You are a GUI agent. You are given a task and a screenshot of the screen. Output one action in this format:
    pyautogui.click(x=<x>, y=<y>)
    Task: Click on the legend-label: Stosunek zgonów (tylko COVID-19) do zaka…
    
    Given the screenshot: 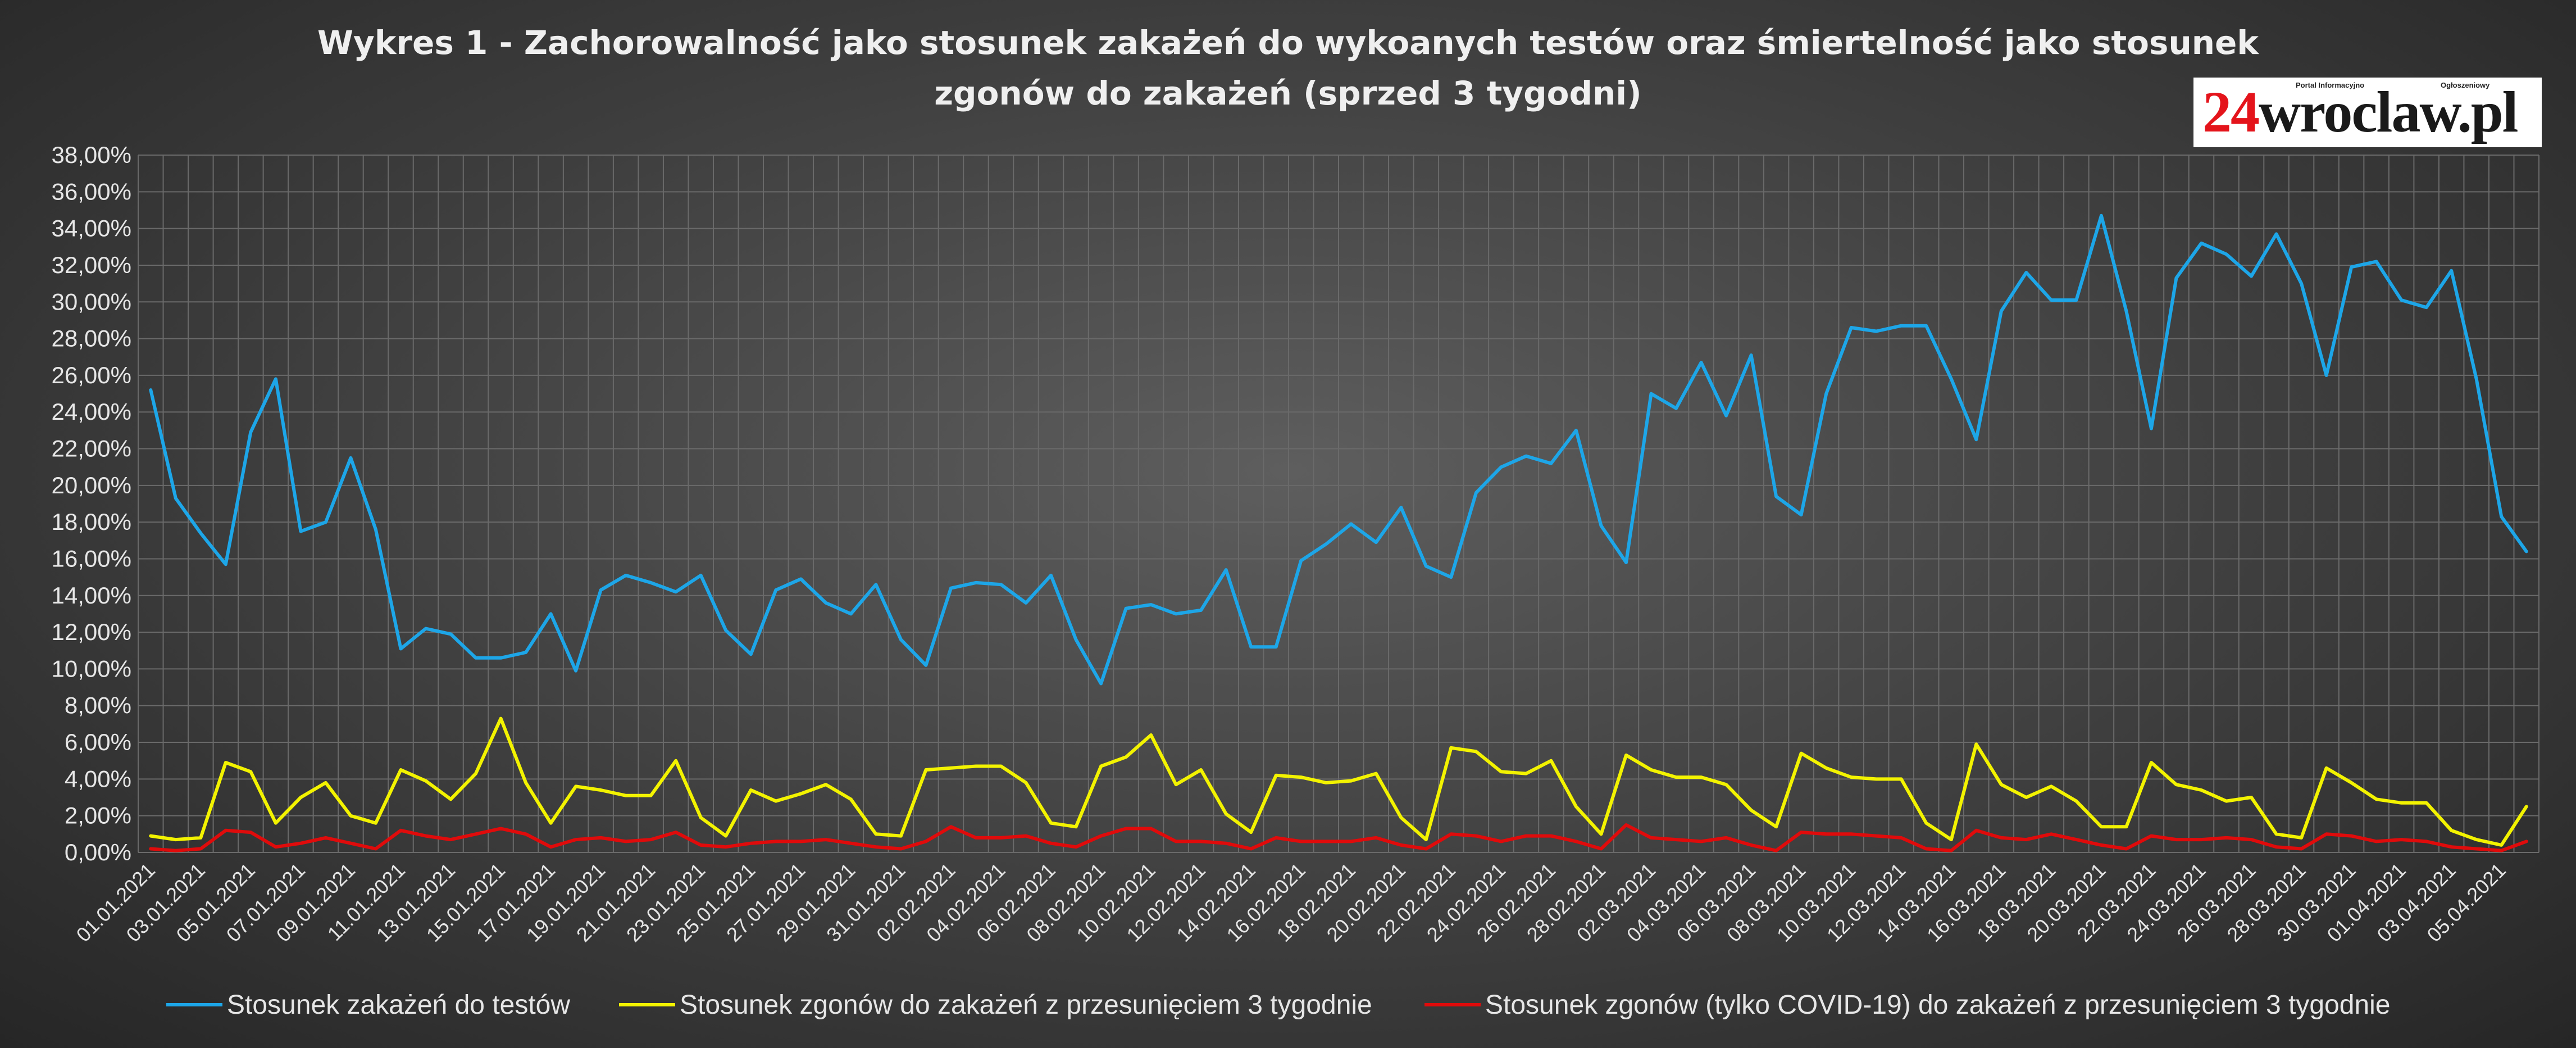 What is the action you would take?
    pyautogui.click(x=1937, y=1005)
    